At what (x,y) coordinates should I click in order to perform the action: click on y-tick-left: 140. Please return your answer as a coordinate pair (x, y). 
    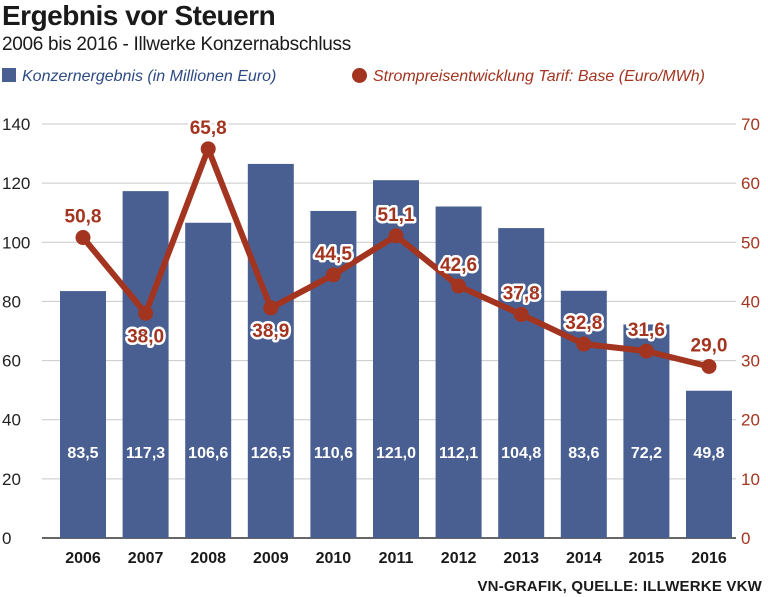
    Looking at the image, I should click on (16, 124).